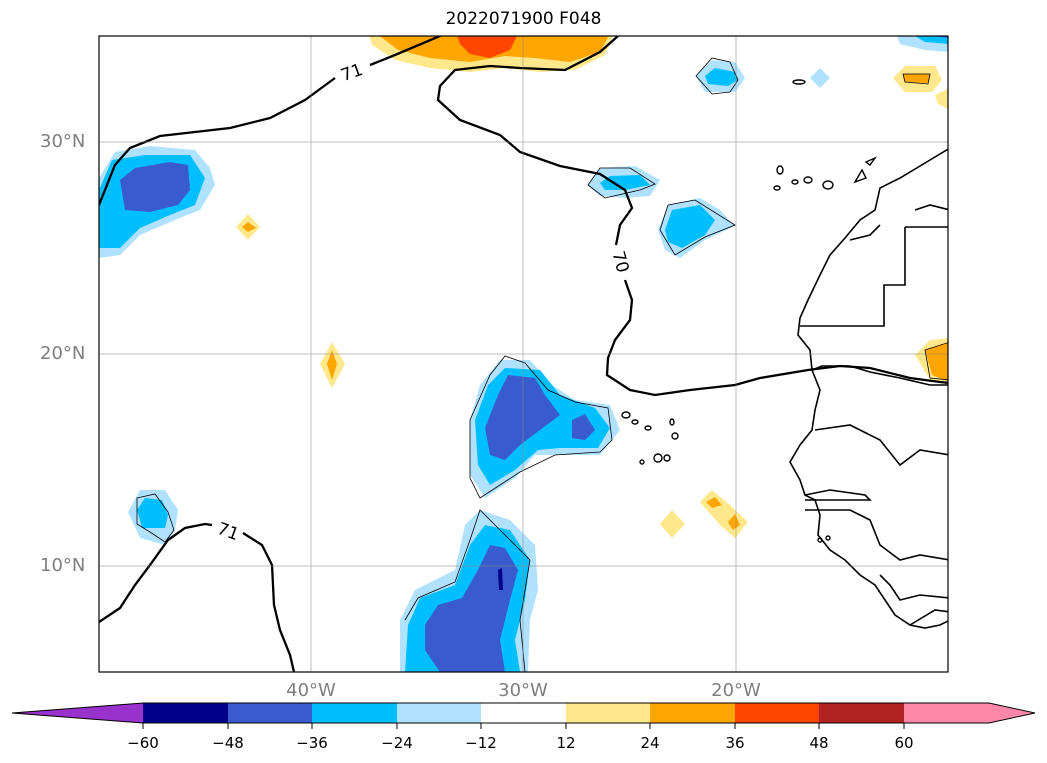 The image size is (1047, 763). Describe the element at coordinates (819, 743) in the screenshot. I see `colorbar-tick-label: 48` at that location.